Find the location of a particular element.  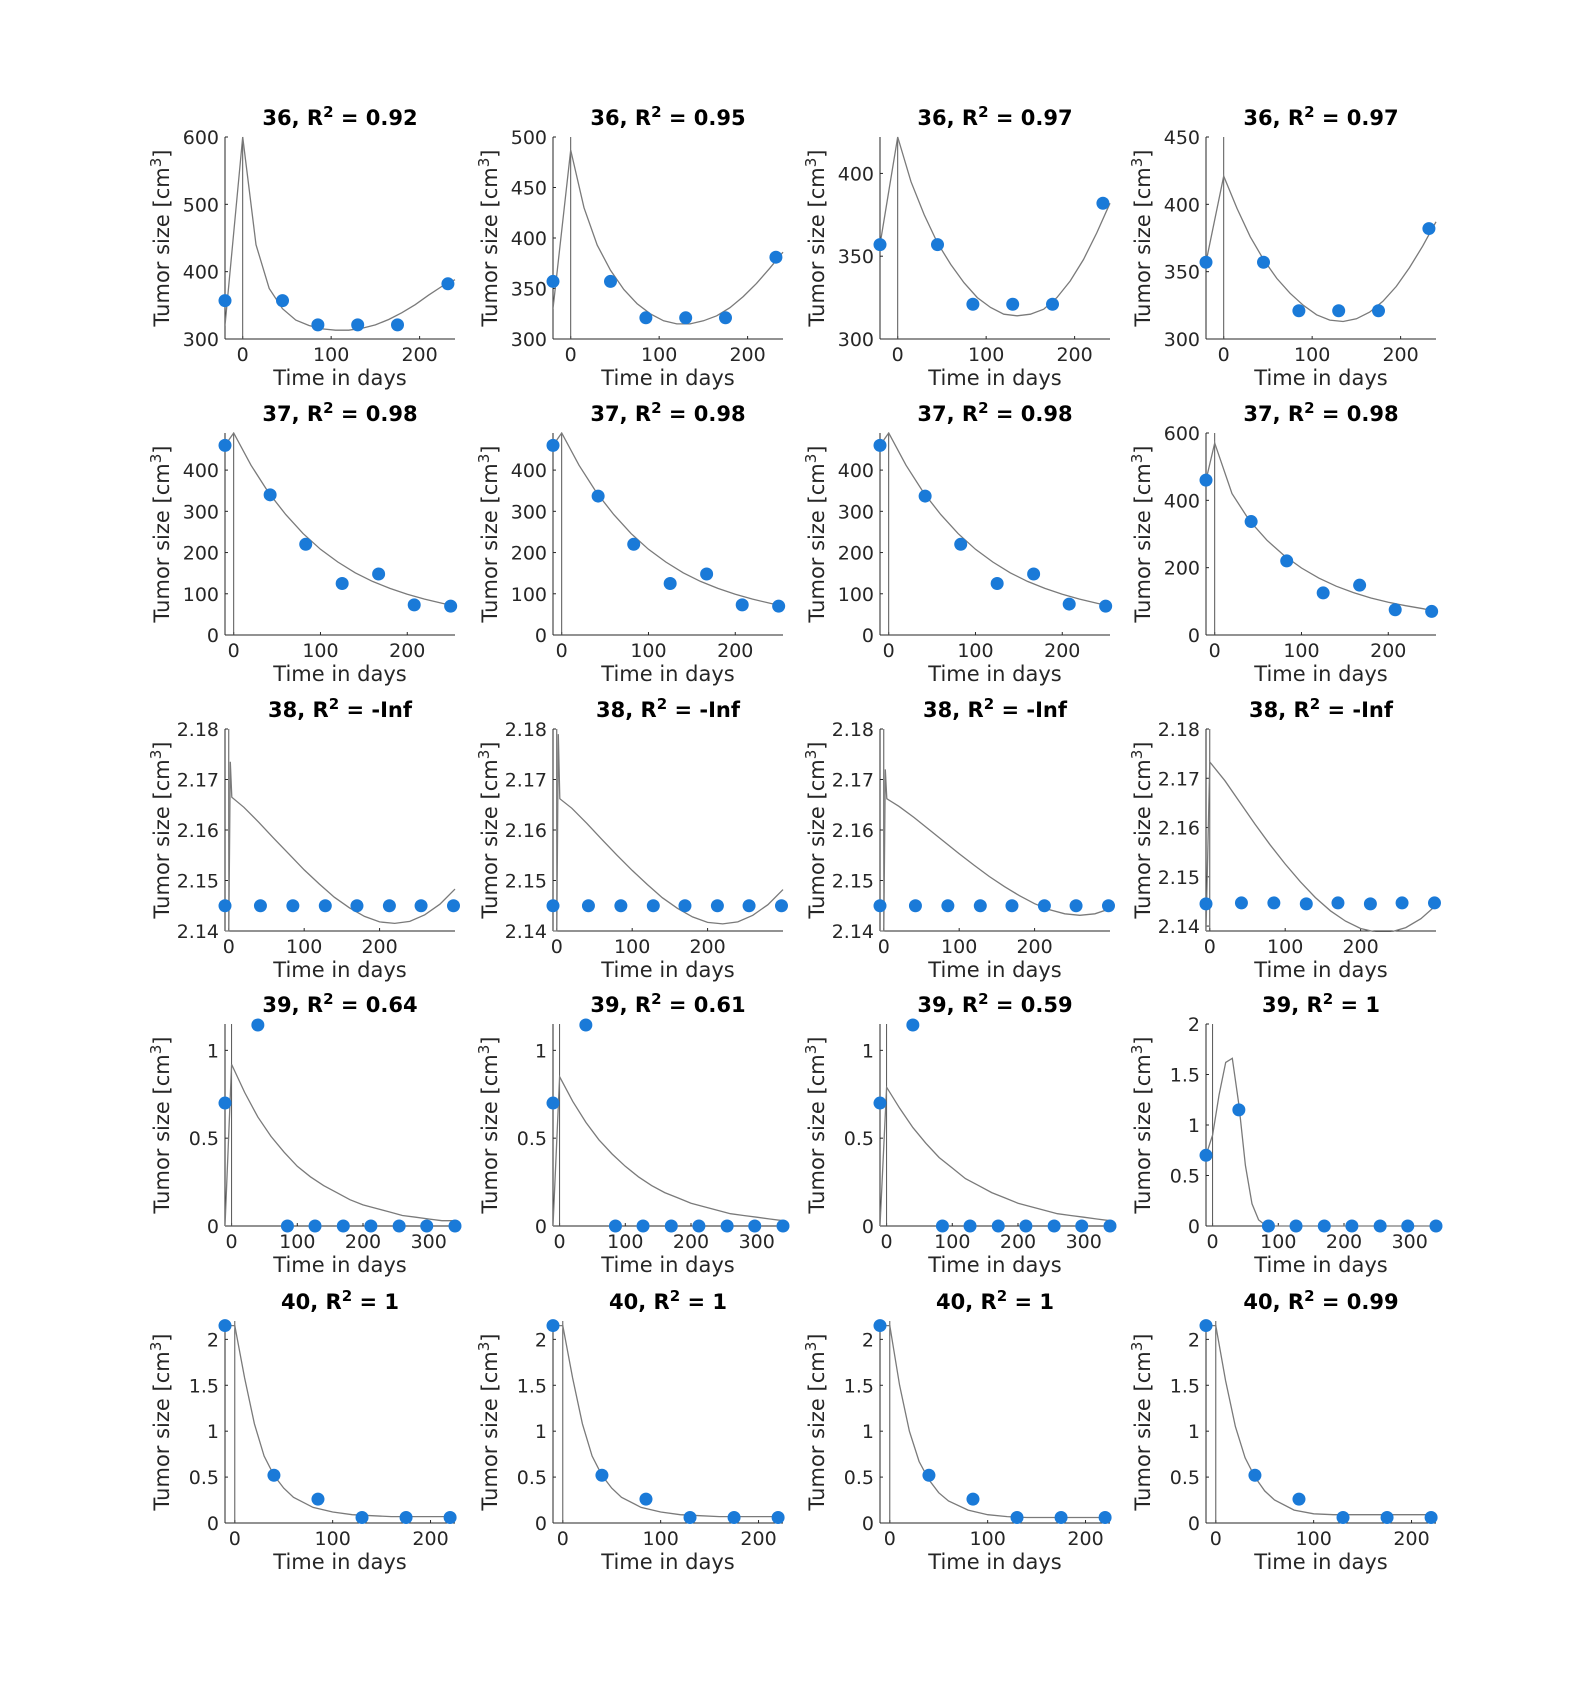

title-prefix: 38, R is located at coordinates (953, 710).